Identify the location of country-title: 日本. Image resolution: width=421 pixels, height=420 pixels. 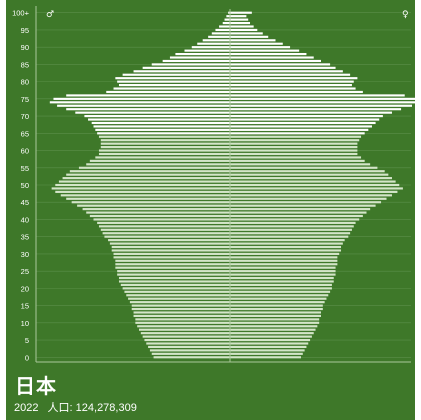
(36, 387).